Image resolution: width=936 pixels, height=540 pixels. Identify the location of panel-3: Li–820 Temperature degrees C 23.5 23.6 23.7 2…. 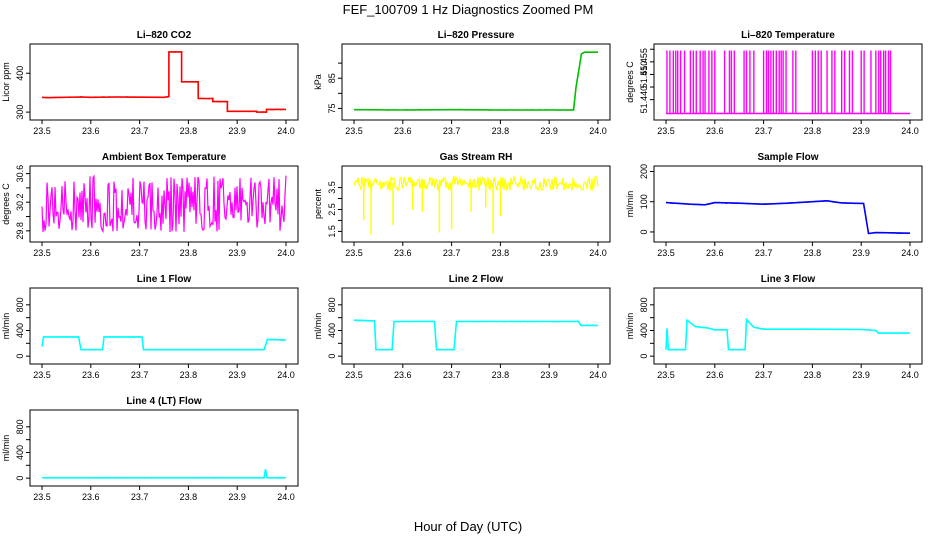
(774, 83).